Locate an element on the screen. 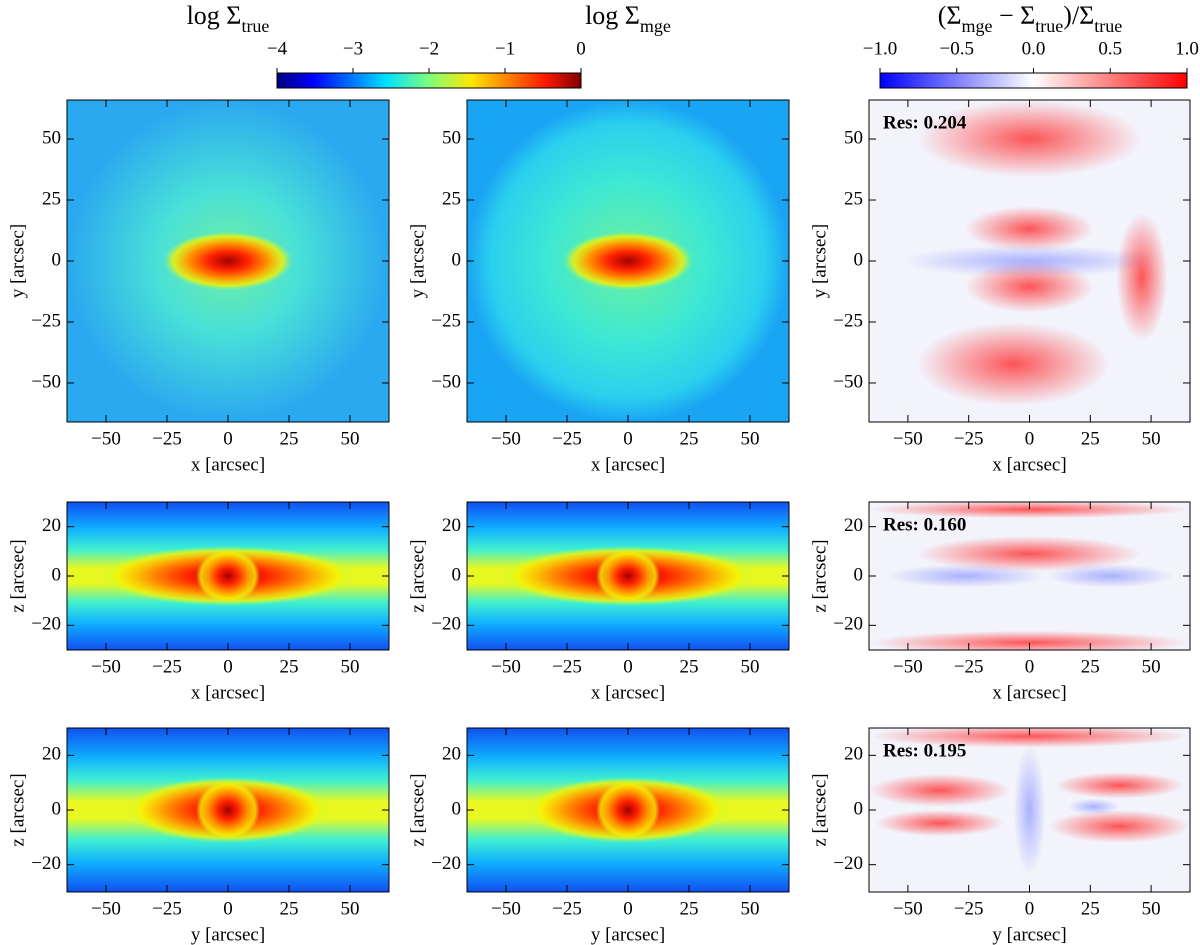 This screenshot has width=1200, height=945. annotation: Res: 0.160 is located at coordinates (924, 524).